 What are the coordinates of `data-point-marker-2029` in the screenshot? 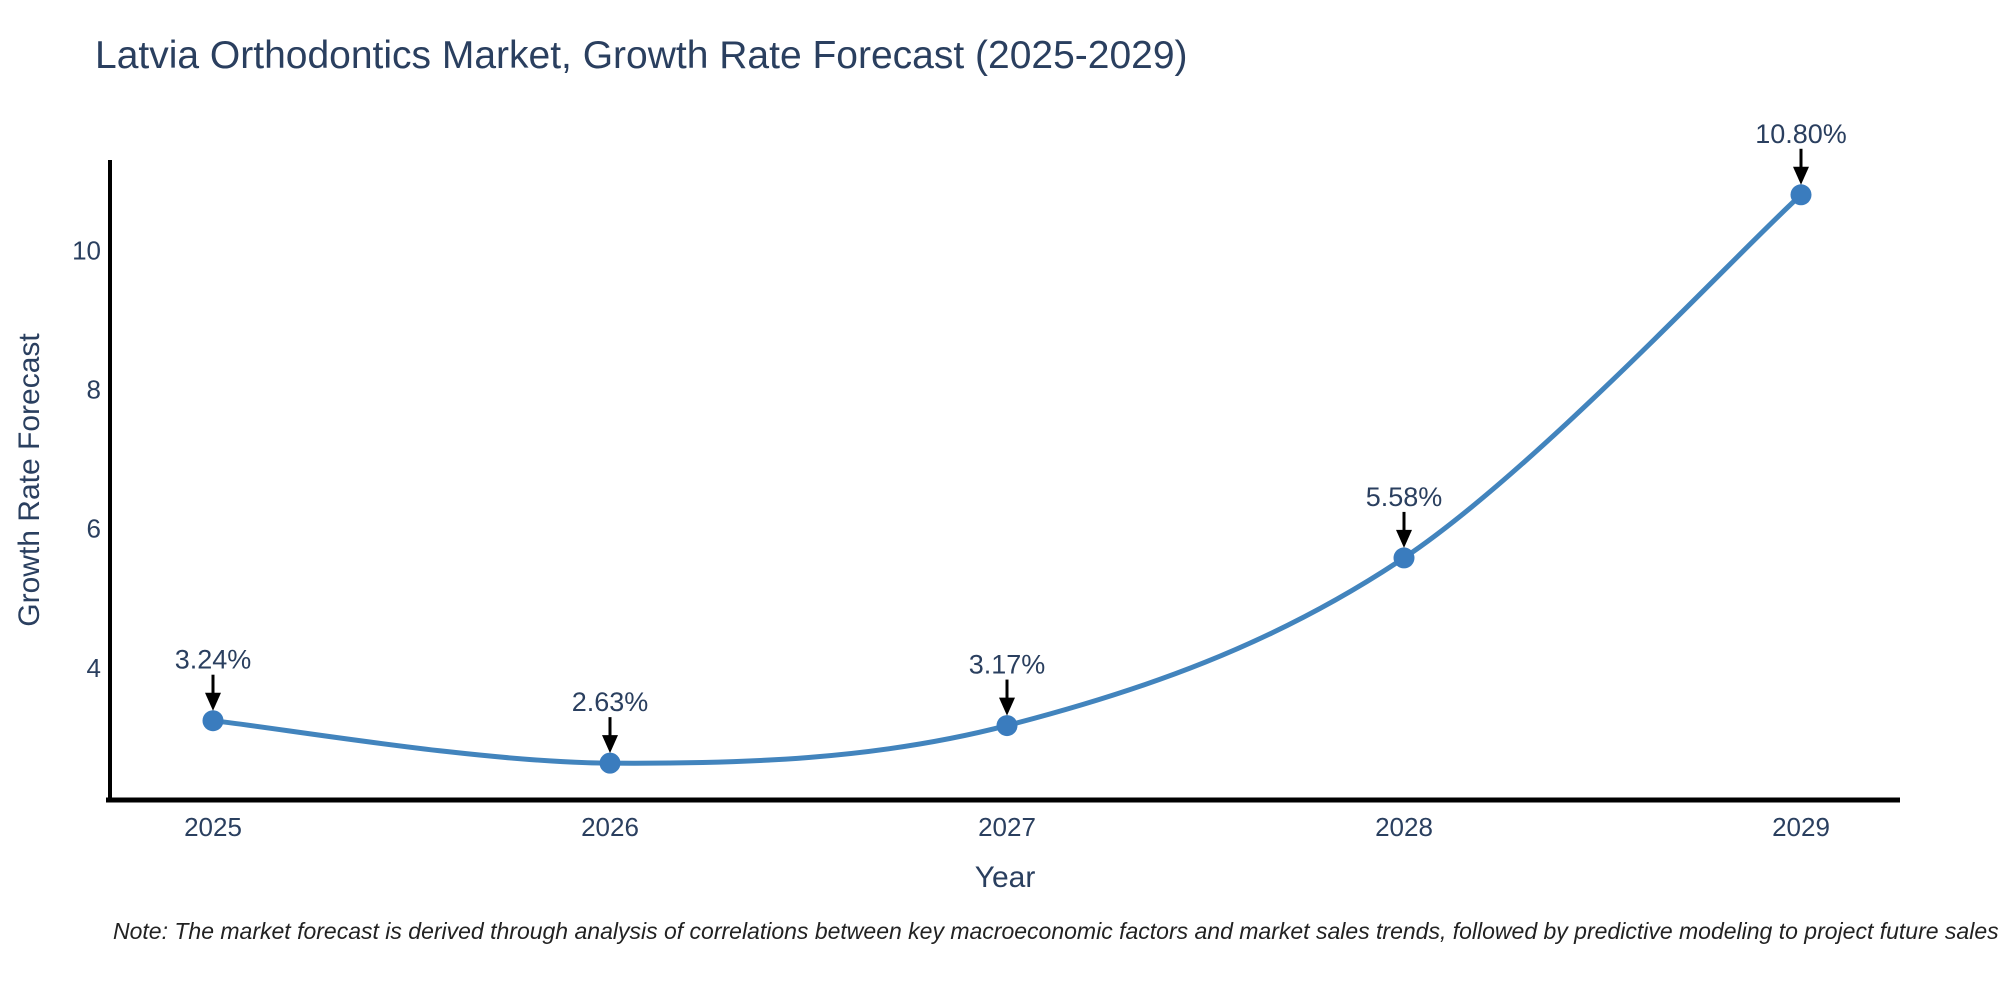 It's located at (1801, 195).